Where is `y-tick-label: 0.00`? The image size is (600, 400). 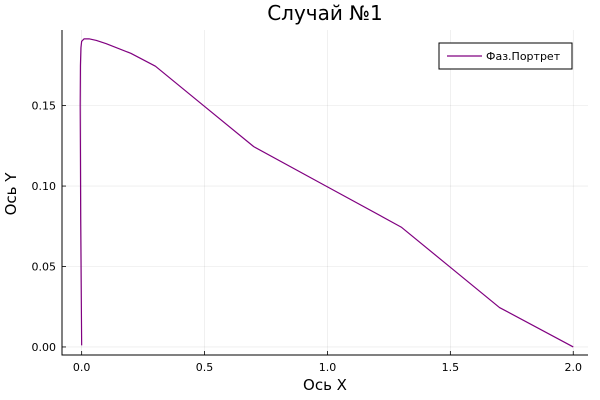
y-tick-label: 0.00 is located at coordinates (44, 347).